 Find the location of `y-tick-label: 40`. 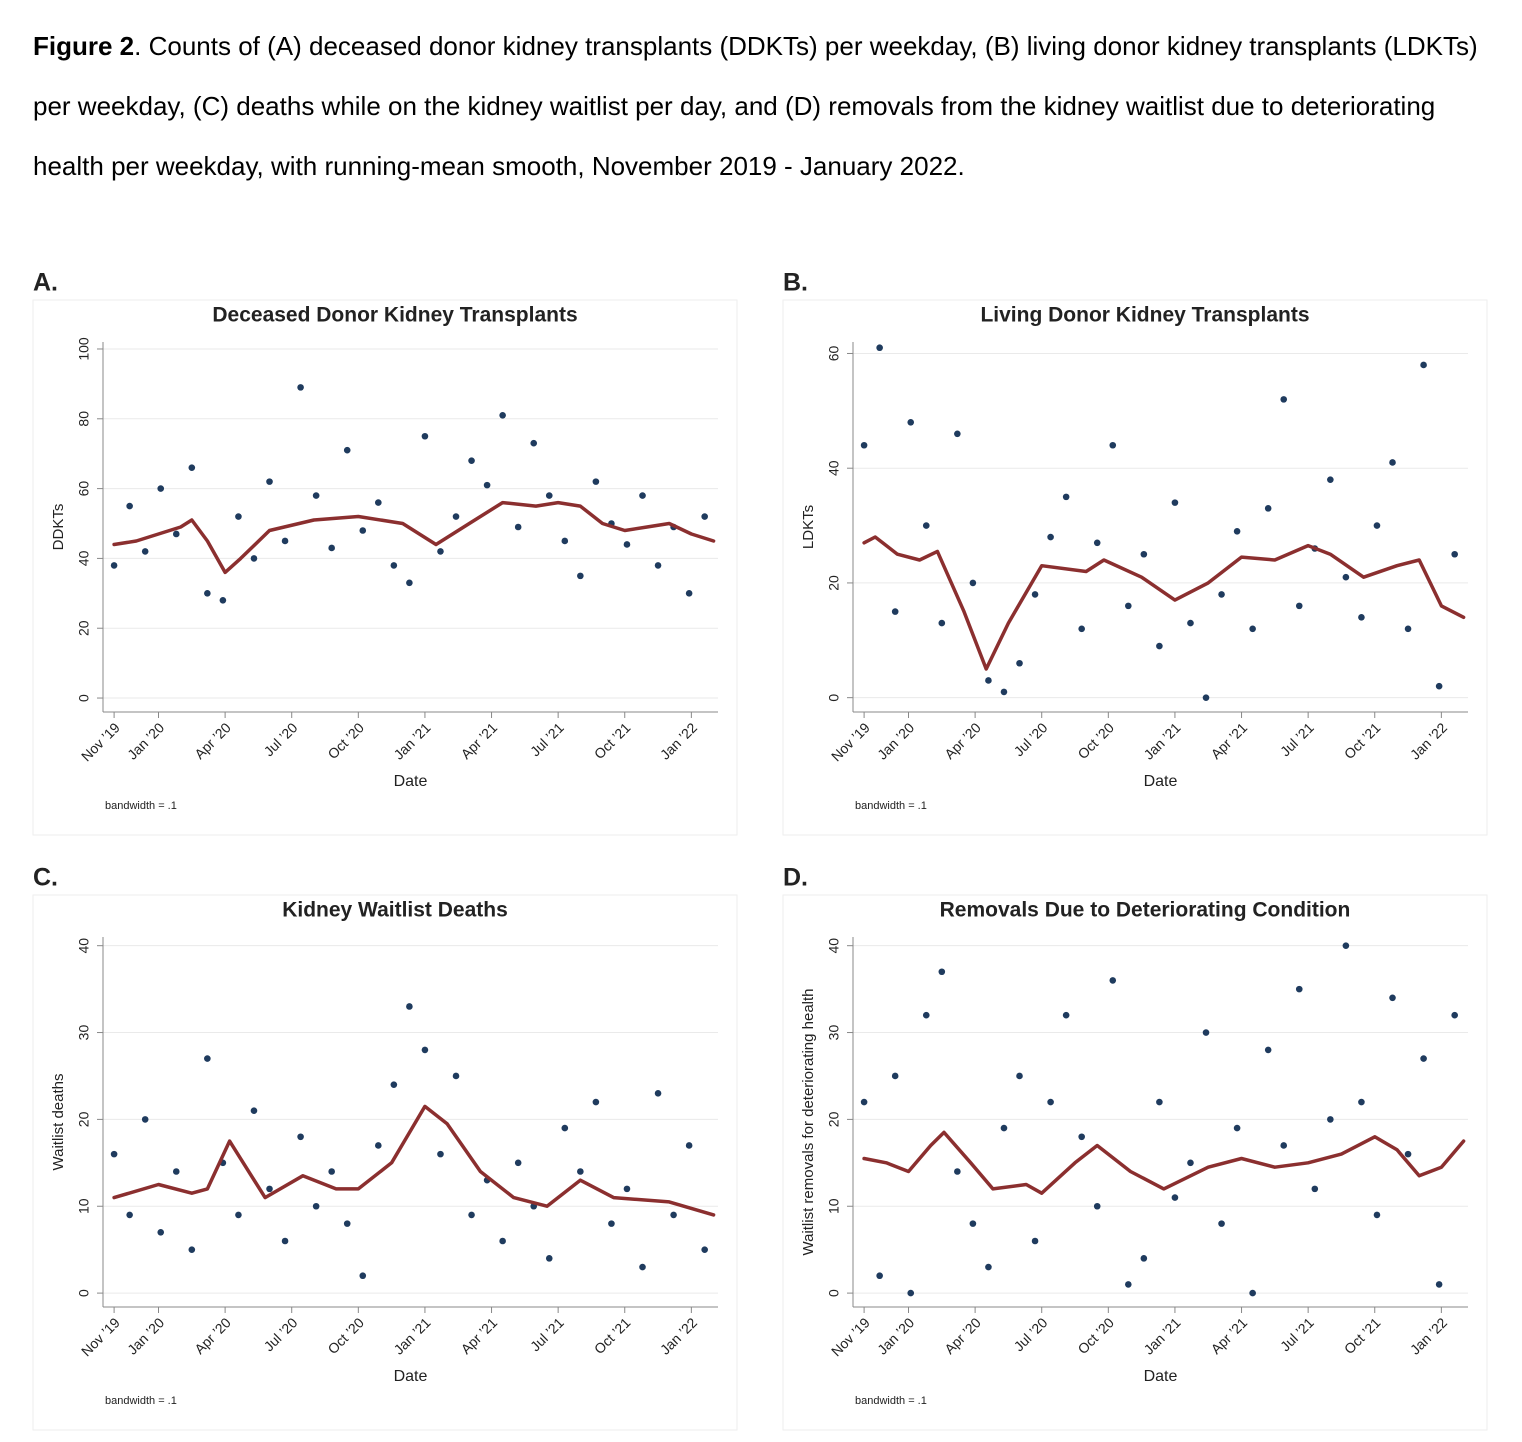

y-tick-label: 40 is located at coordinates (834, 468).